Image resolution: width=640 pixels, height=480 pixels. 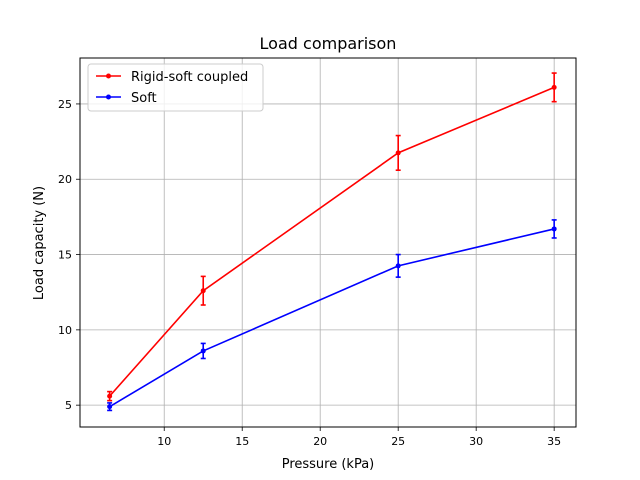 What do you see at coordinates (320, 441) in the screenshot?
I see `x-tick-label: 20` at bounding box center [320, 441].